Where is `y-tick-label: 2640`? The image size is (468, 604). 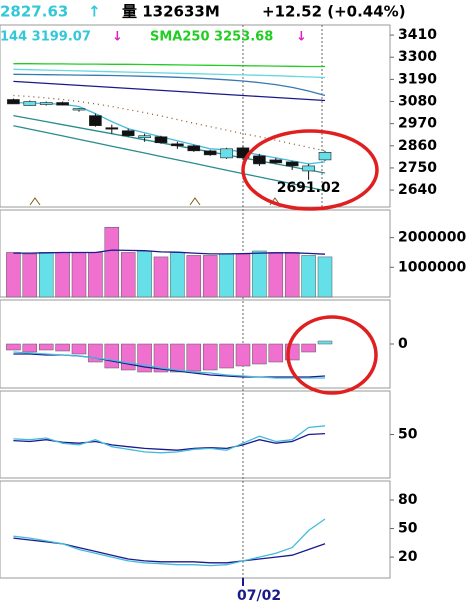 y-tick-label: 2640 is located at coordinates (417, 190).